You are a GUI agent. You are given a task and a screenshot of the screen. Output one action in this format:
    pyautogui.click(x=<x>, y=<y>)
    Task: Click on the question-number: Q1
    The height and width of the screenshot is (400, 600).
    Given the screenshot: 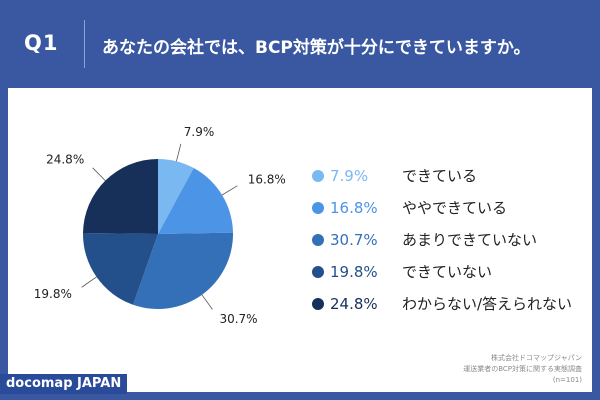 What is the action you would take?
    pyautogui.click(x=41, y=43)
    